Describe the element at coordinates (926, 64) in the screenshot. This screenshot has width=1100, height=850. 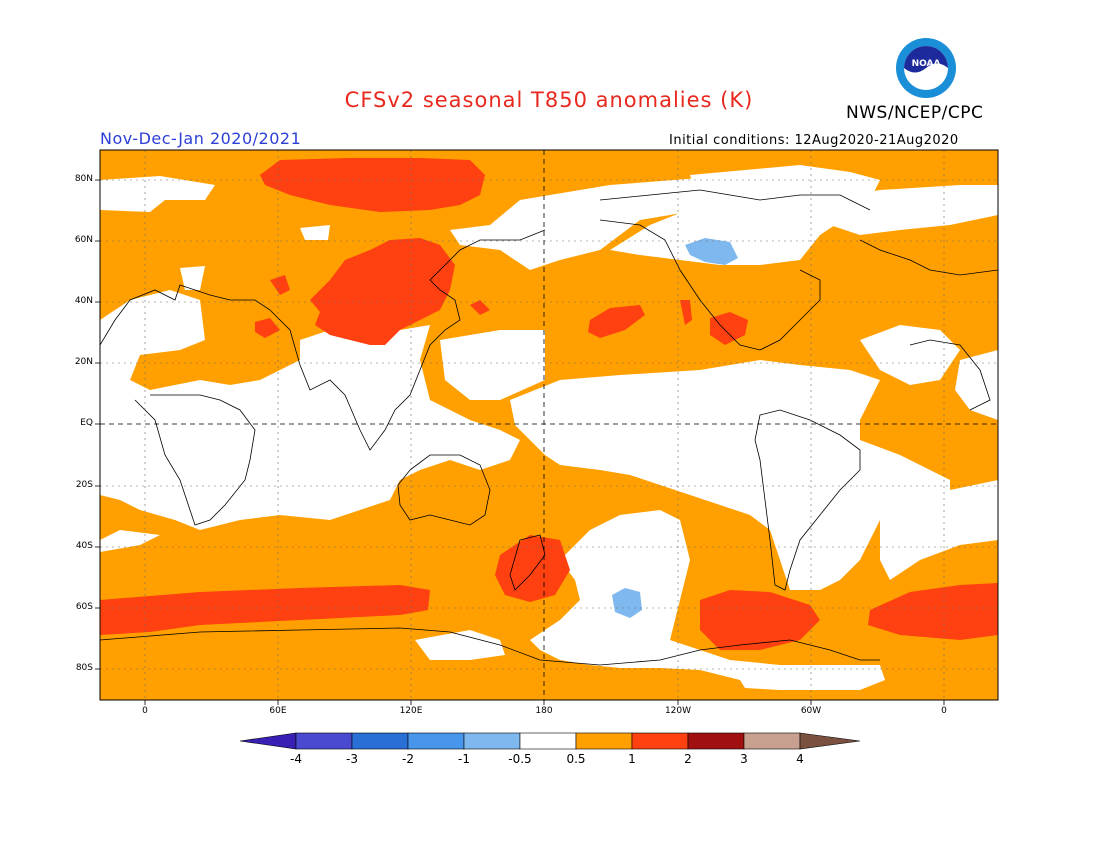
I see `svg-text: NOAA` at that location.